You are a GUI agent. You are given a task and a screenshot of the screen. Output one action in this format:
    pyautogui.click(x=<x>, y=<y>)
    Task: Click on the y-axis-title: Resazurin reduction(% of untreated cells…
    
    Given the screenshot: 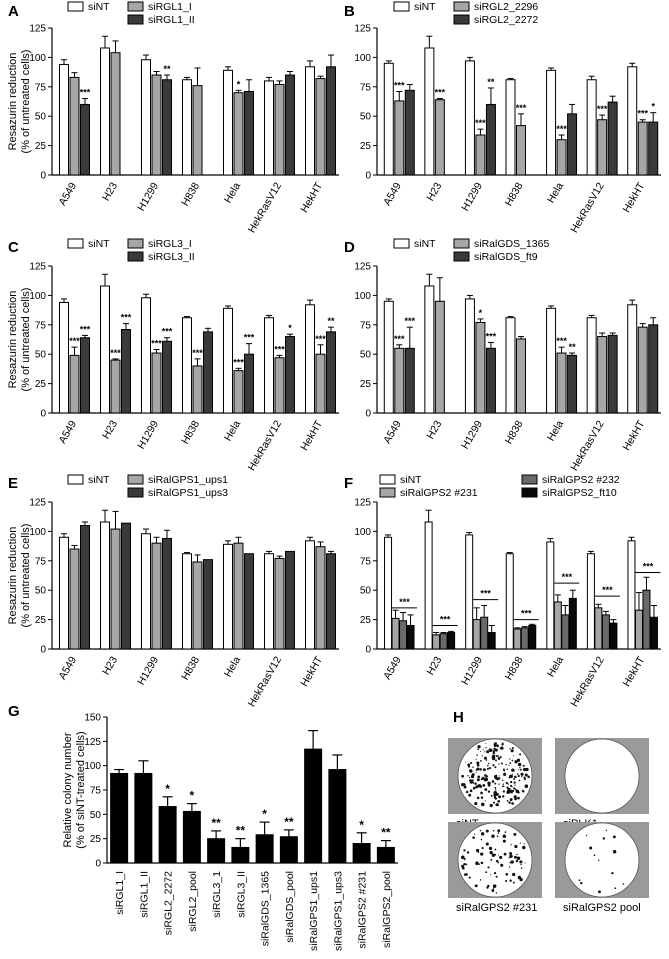 What is the action you would take?
    pyautogui.click(x=19, y=576)
    